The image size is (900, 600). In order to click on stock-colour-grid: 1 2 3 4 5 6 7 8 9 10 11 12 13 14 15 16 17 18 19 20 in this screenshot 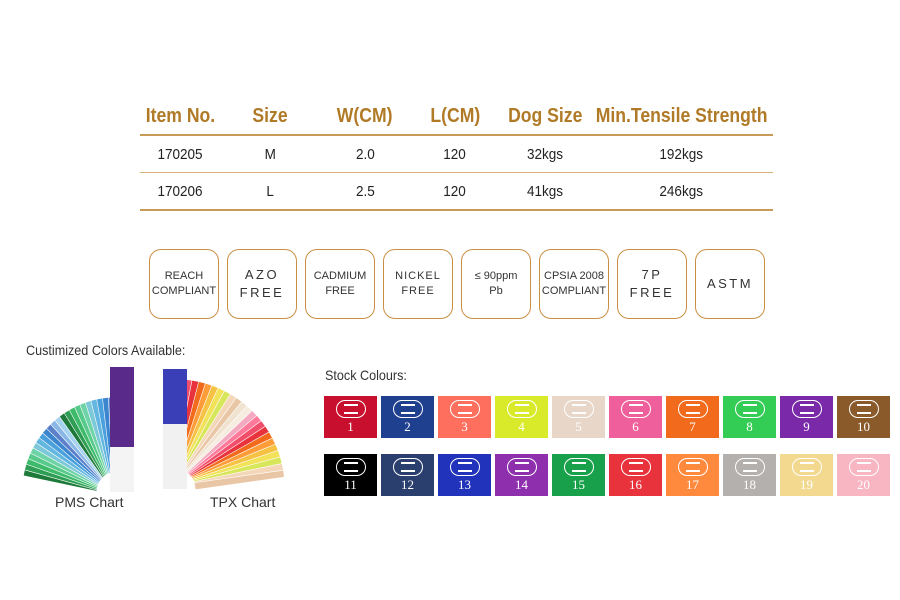, I will do `click(607, 446)`.